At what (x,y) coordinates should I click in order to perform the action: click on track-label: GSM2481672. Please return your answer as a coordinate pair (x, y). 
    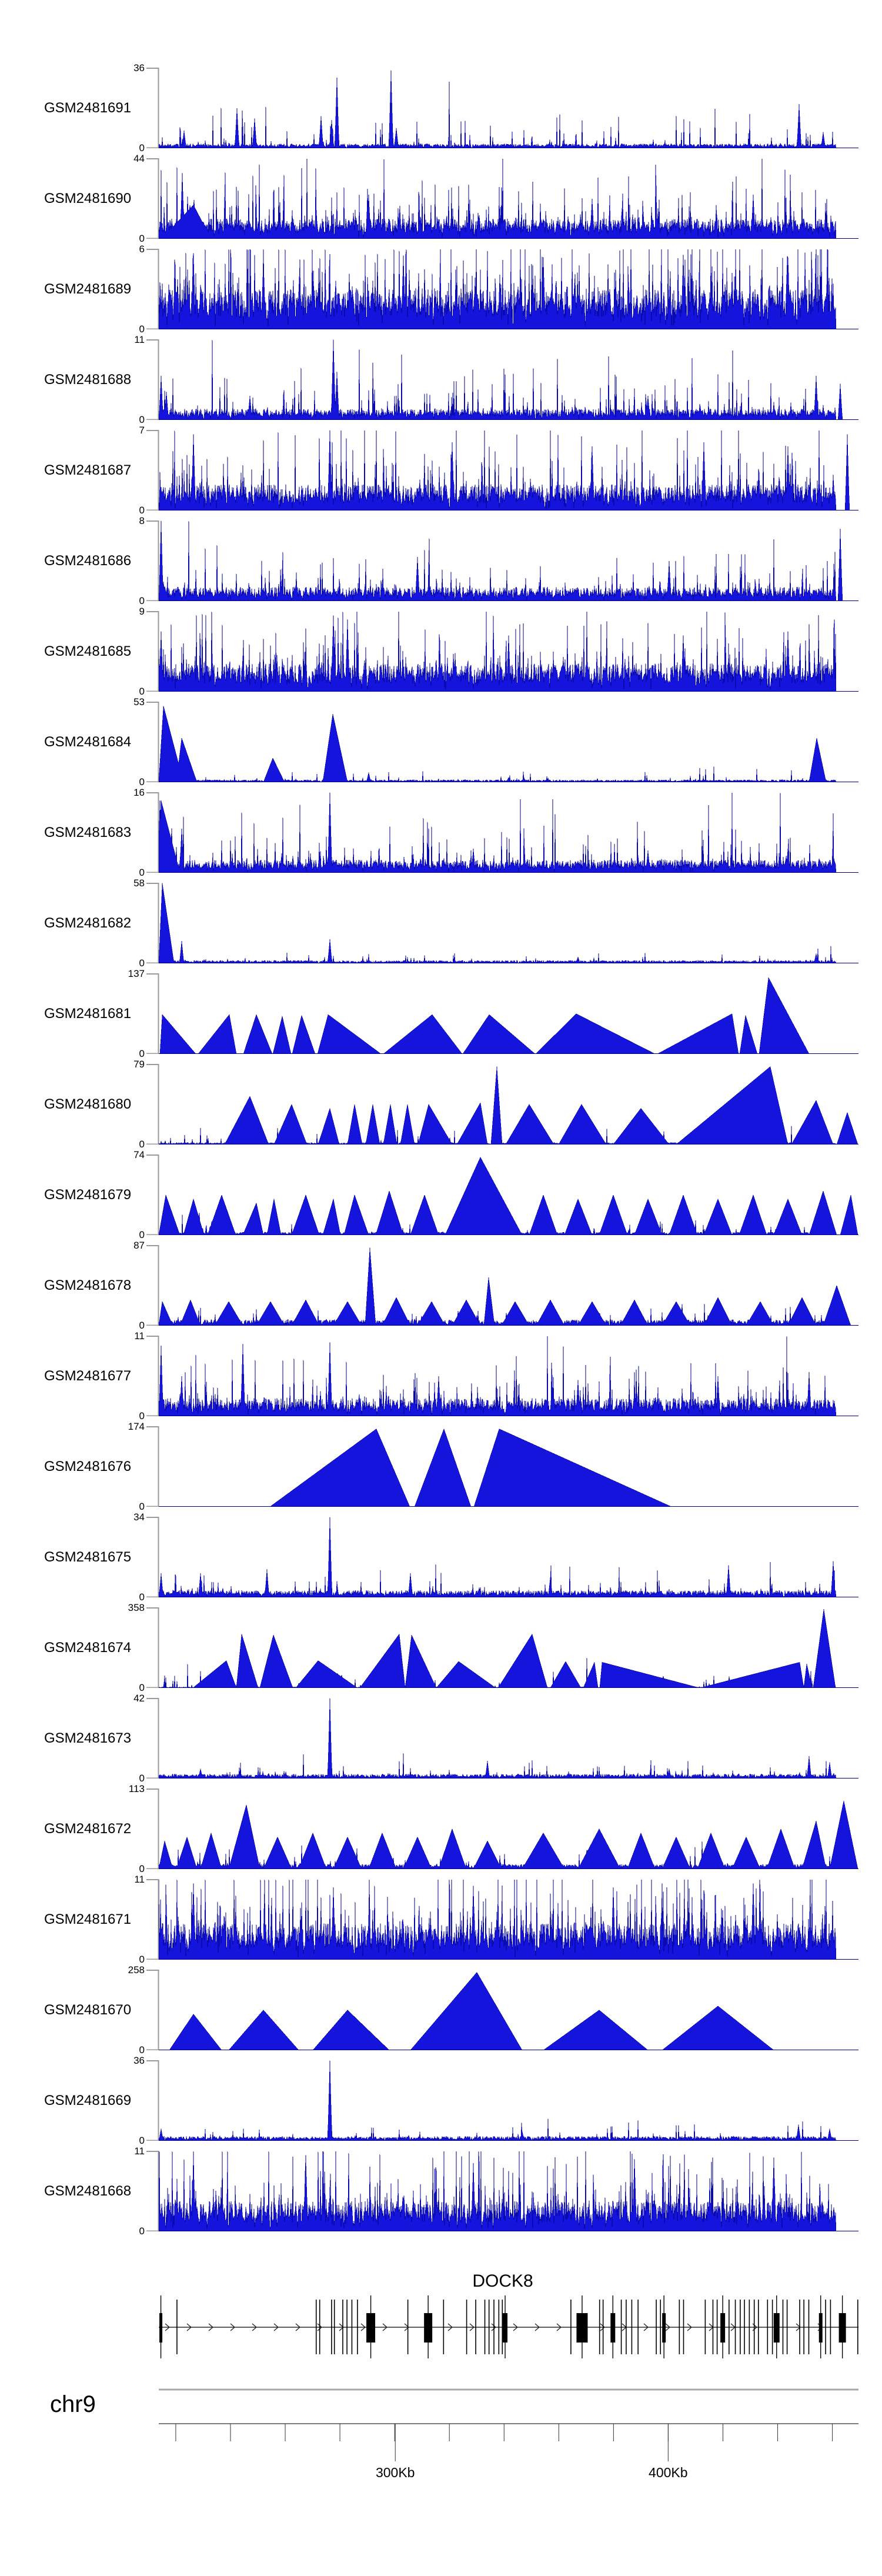
    Looking at the image, I should click on (88, 1828).